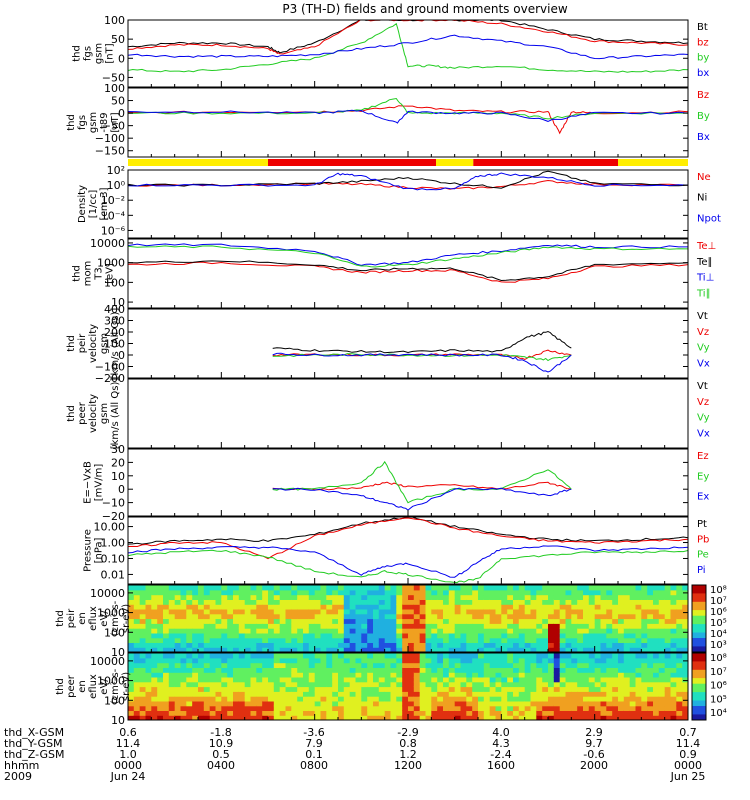  Describe the element at coordinates (104, 618) in the screenshot. I see `y-axis-label-line: eV/` at that location.